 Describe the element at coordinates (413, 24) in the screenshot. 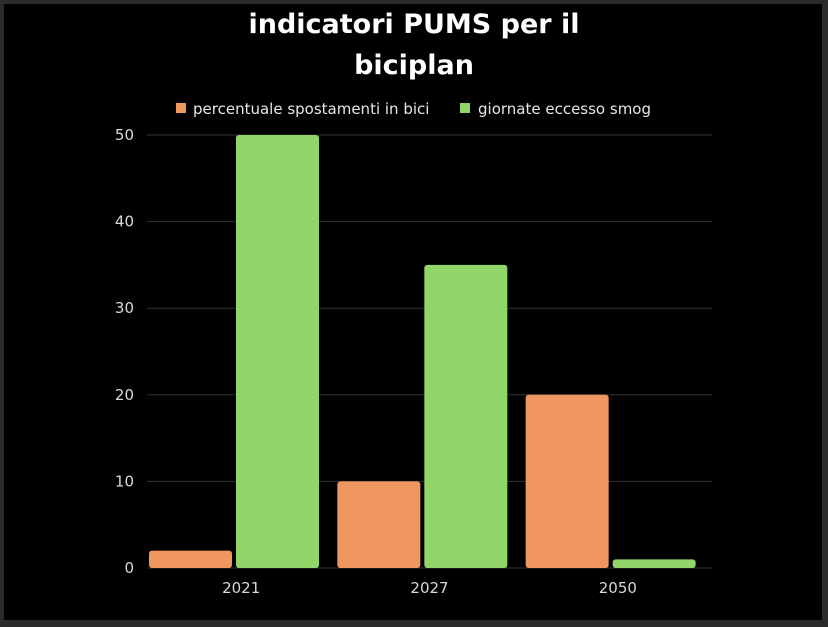

I see `chart-title-line-1: indicatori PUMS per il` at that location.